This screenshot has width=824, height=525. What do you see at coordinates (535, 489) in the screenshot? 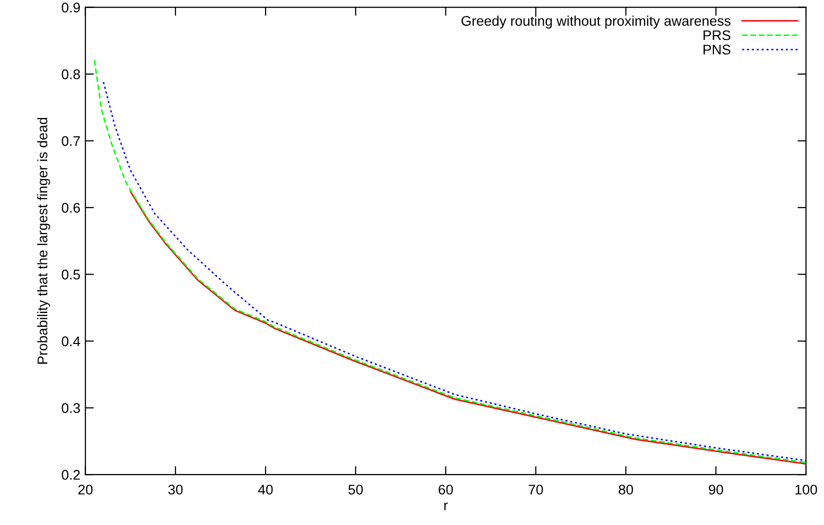
I see `x-tick-label: 70` at bounding box center [535, 489].